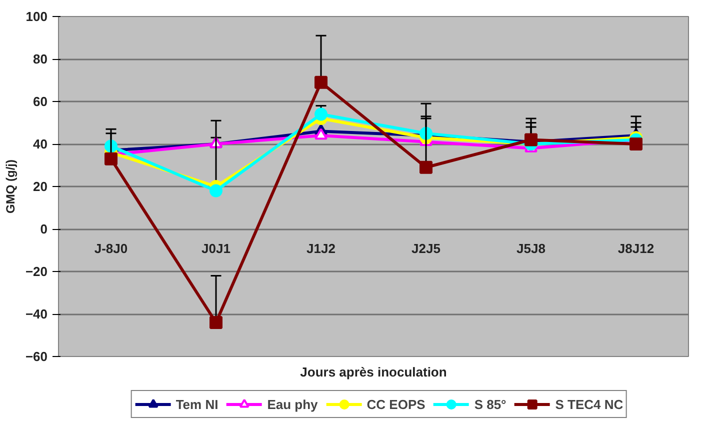  Describe the element at coordinates (426, 248) in the screenshot. I see `x-tick-label: J2J5` at that location.